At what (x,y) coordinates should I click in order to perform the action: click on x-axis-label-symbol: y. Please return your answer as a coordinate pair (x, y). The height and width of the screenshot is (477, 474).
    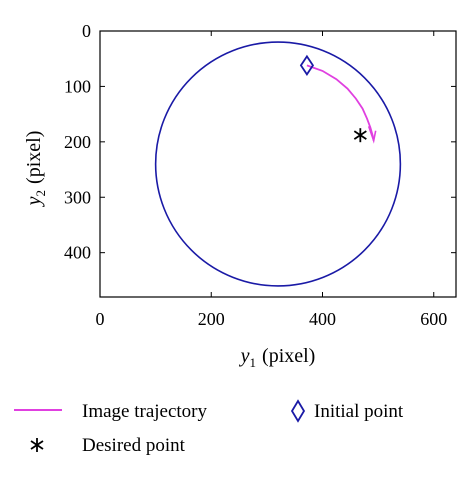
    Looking at the image, I should click on (244, 356).